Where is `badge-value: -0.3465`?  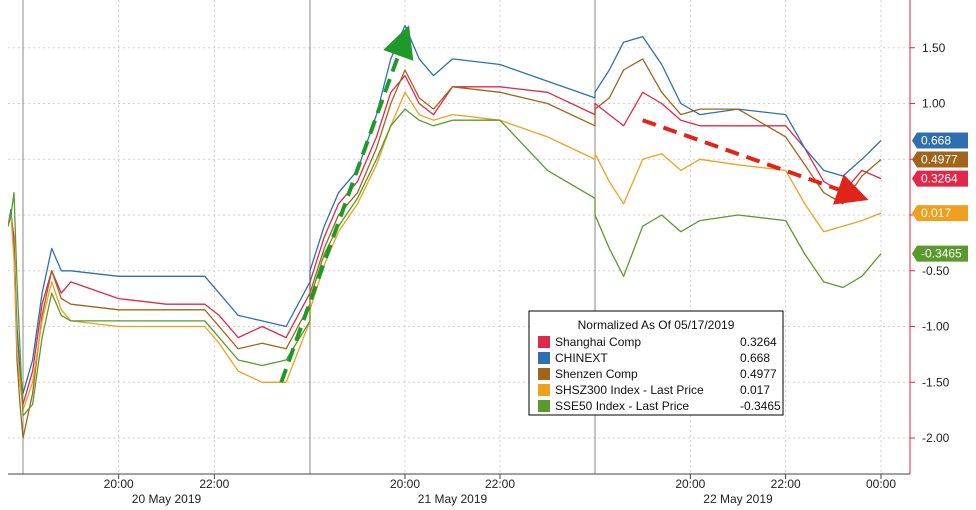
badge-value: -0.3465 is located at coordinates (941, 254).